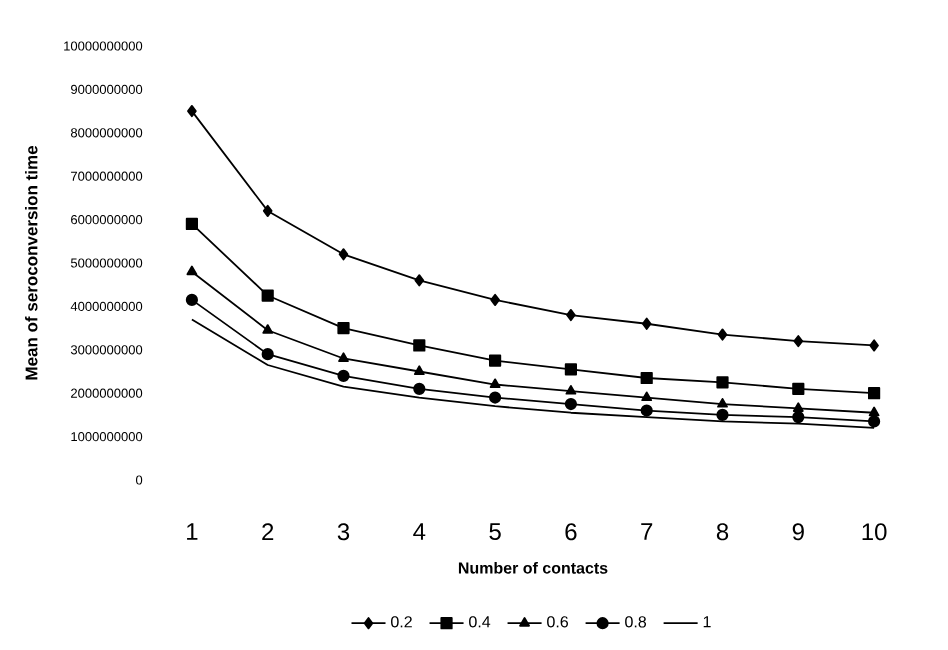  Describe the element at coordinates (707, 622) in the screenshot. I see `legend-label: 1` at that location.